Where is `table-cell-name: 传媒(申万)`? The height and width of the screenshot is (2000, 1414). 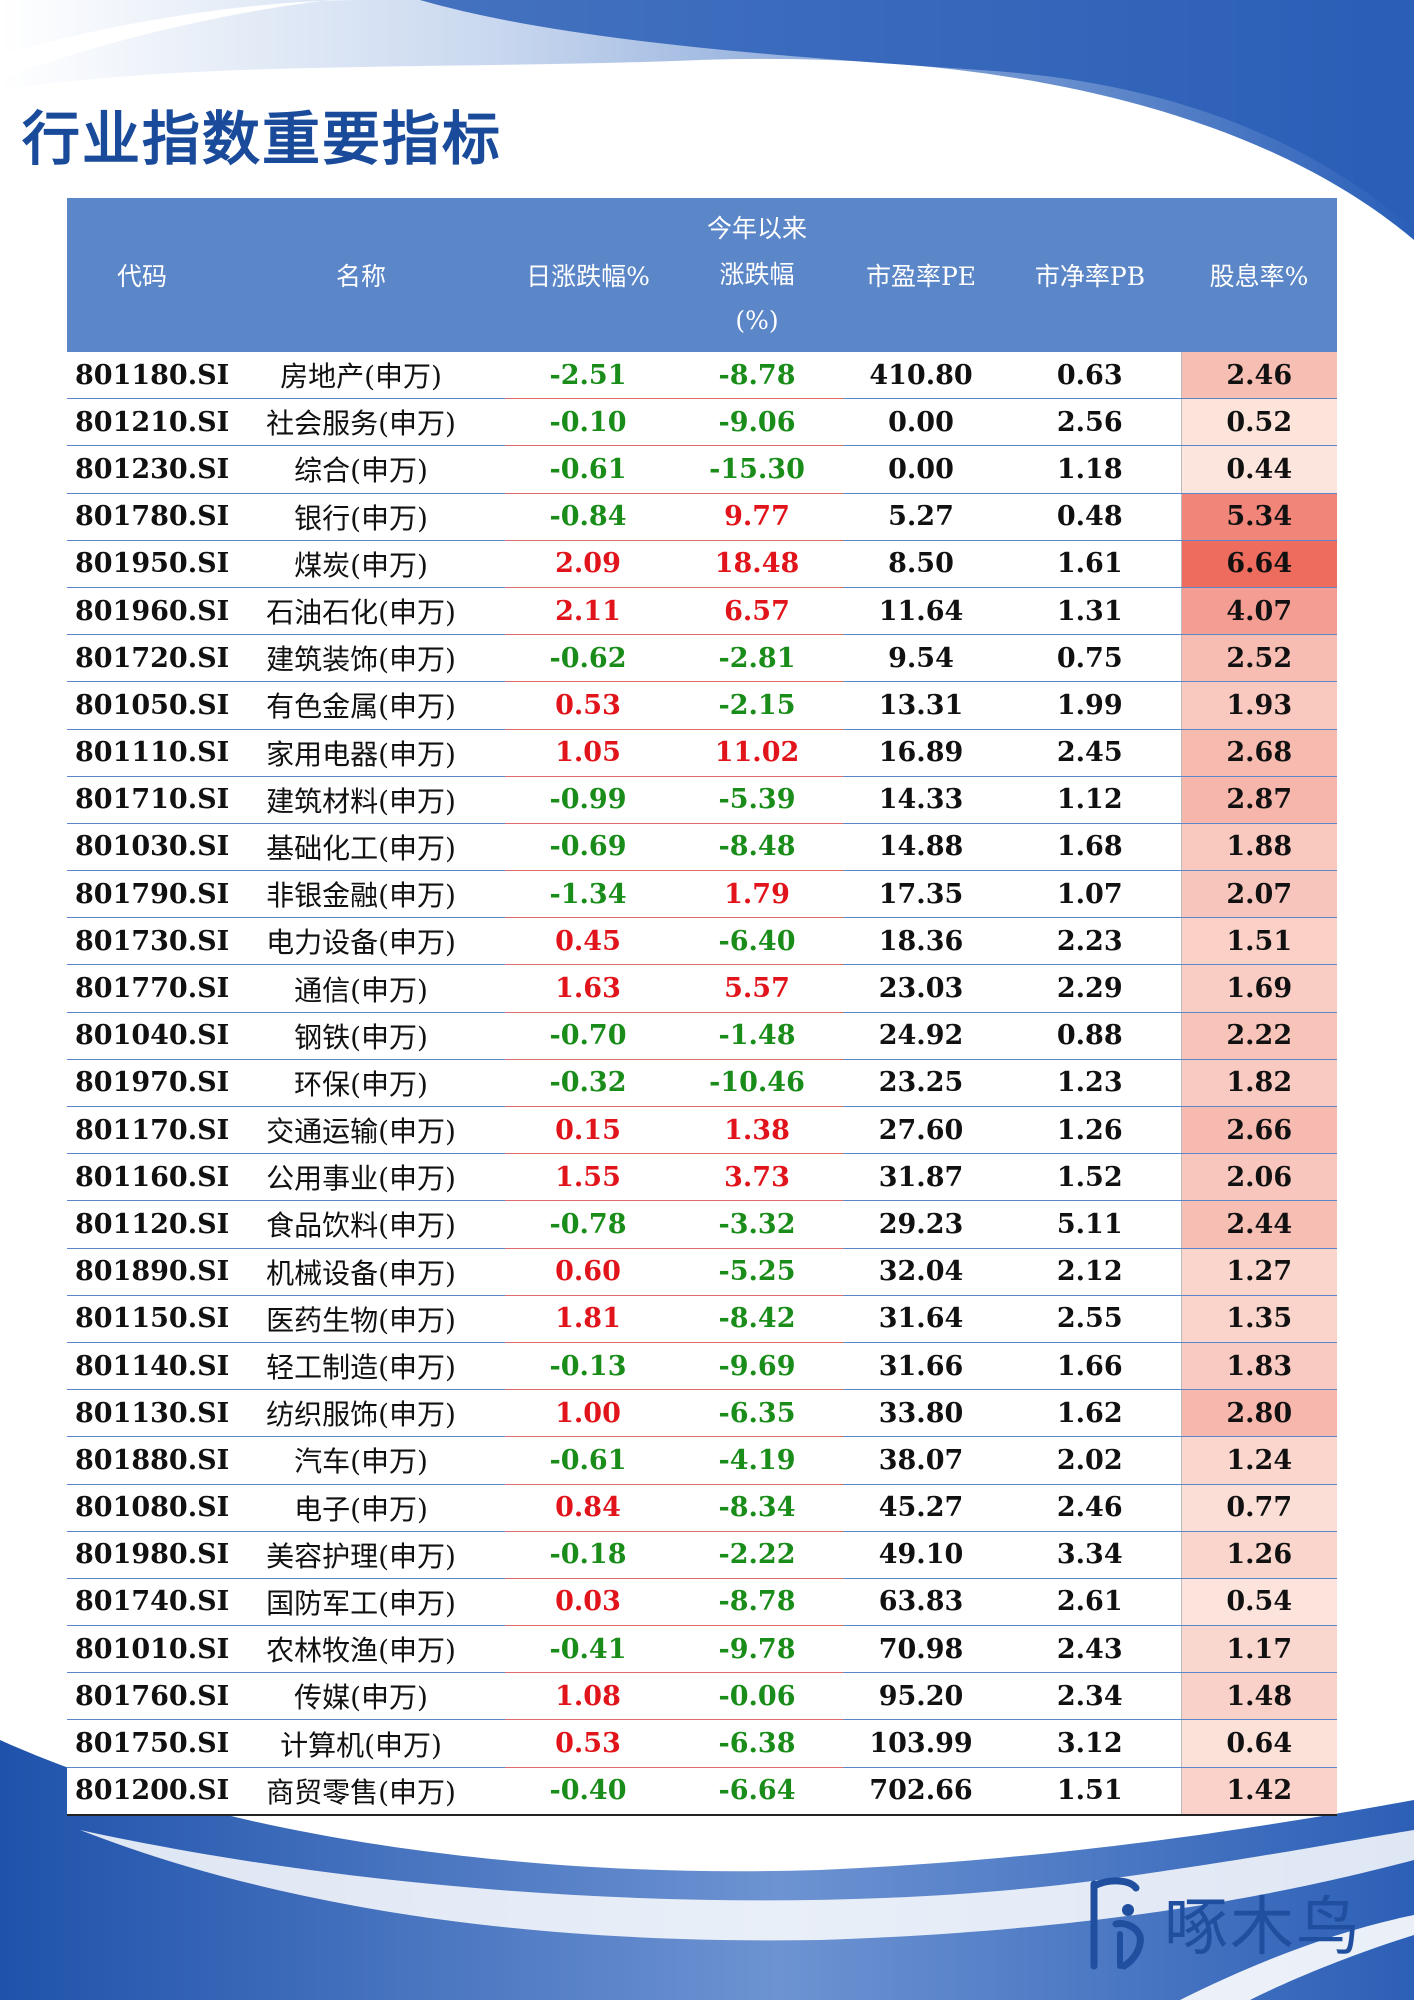
table-cell-name: 传媒(申万) is located at coordinates (361, 1696).